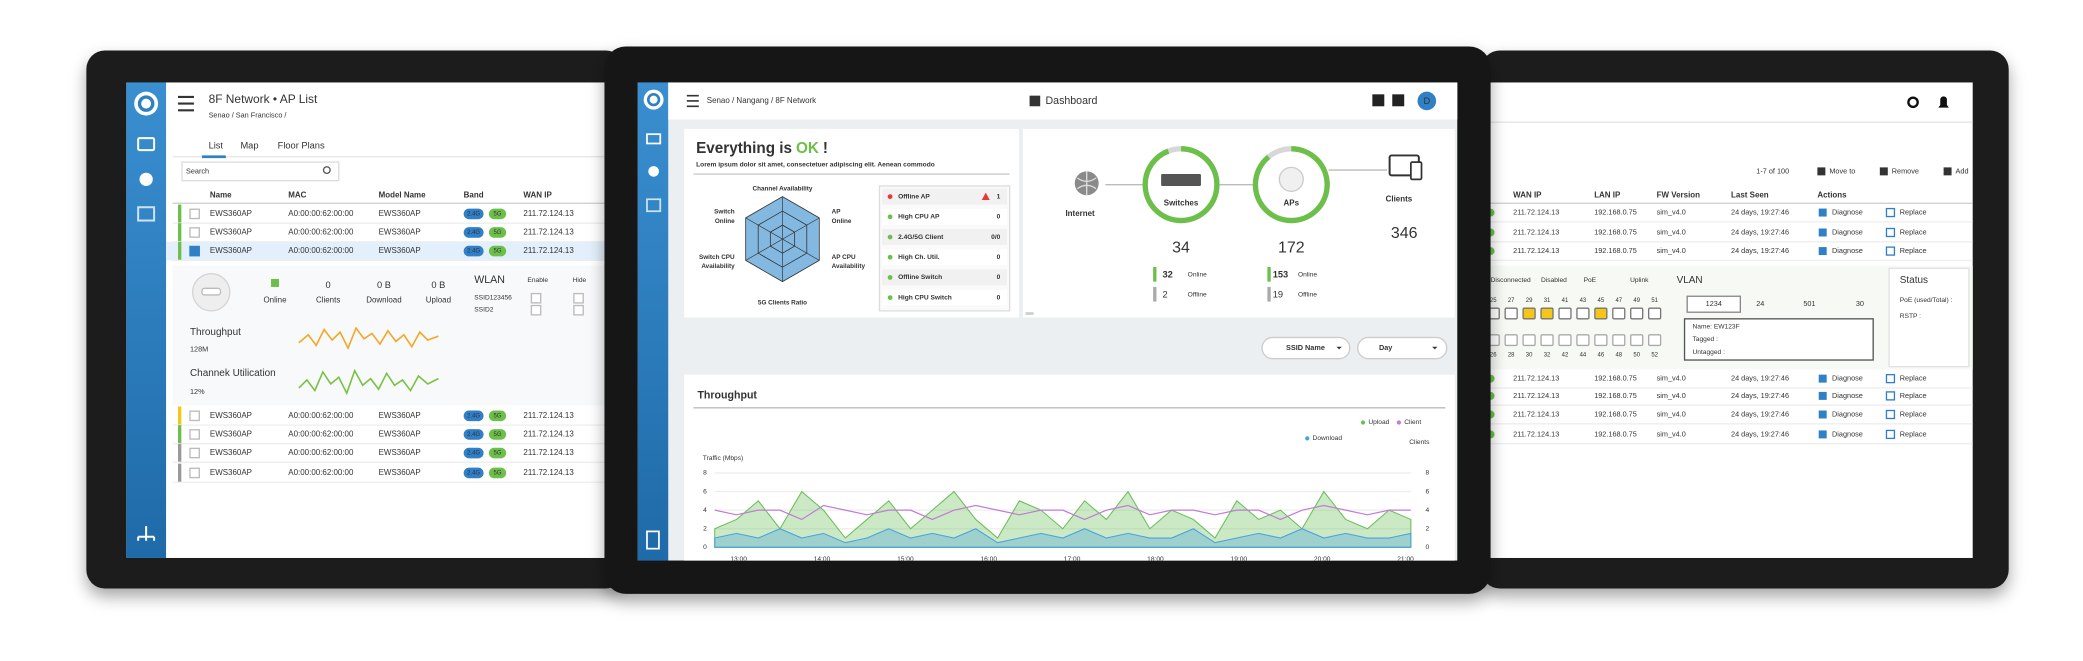  What do you see at coordinates (1654, 301) in the screenshot?
I see `port-number: 51` at bounding box center [1654, 301].